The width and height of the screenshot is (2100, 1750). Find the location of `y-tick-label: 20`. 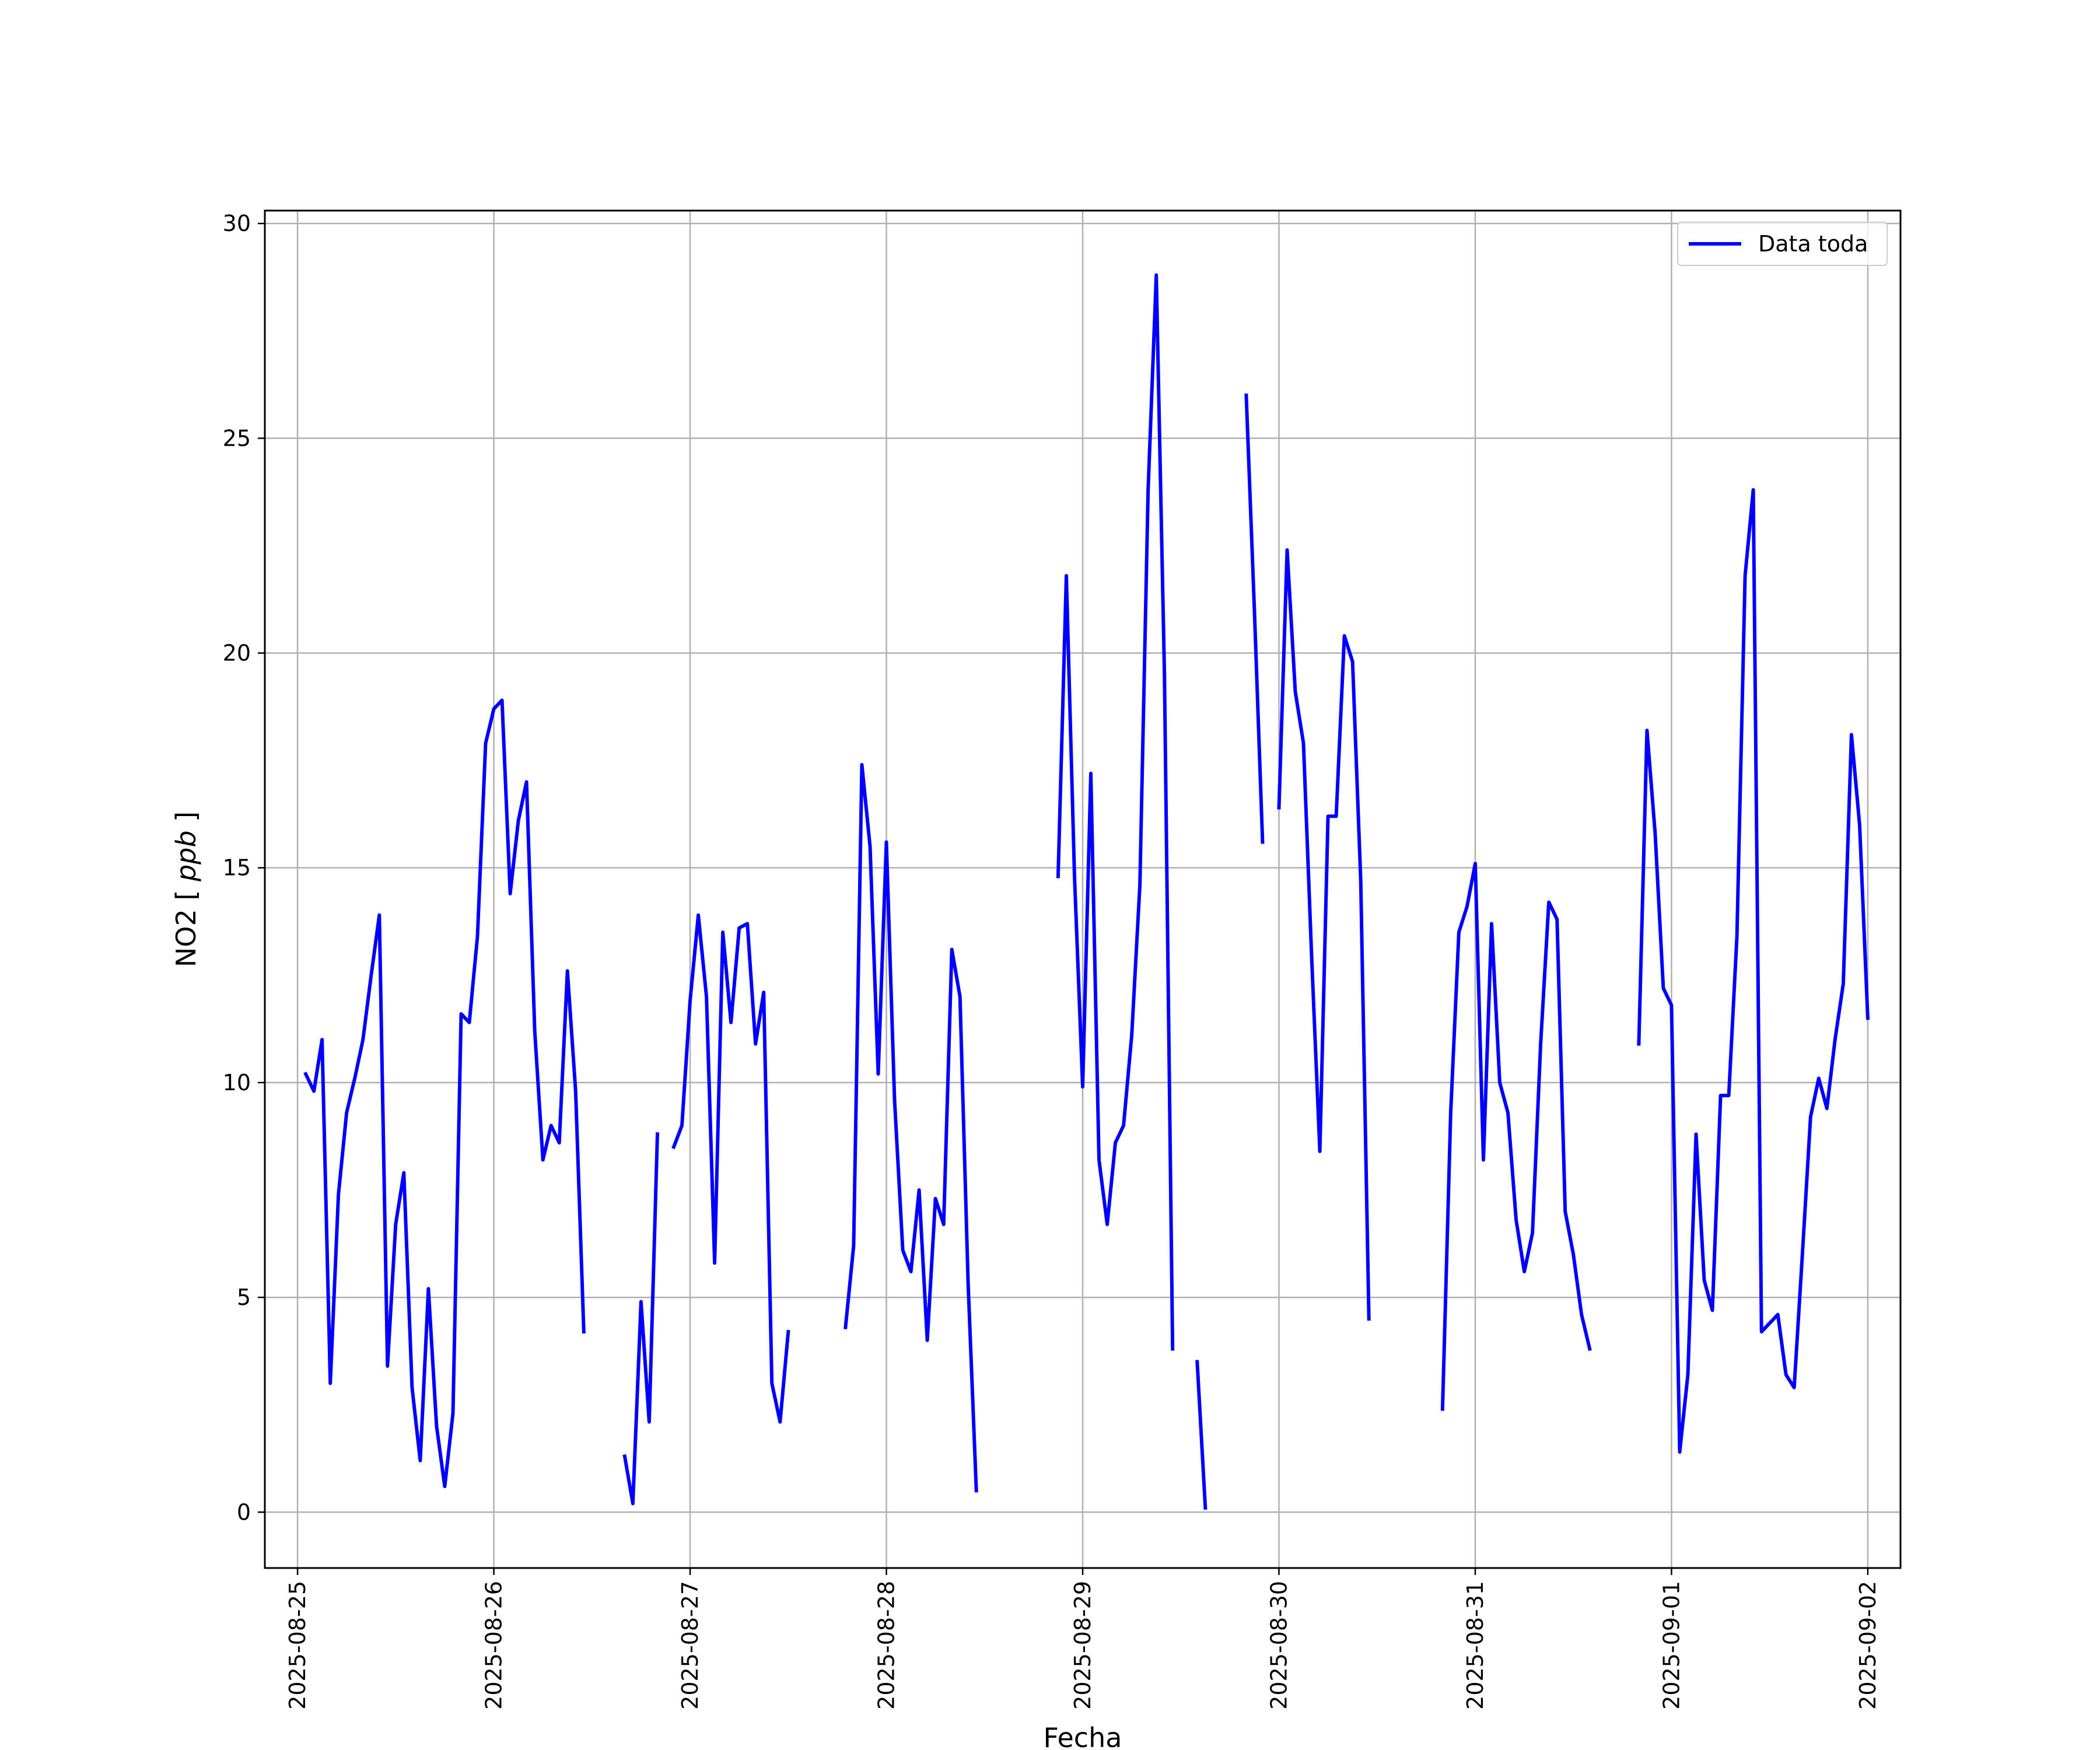

y-tick-label: 20 is located at coordinates (237, 653).